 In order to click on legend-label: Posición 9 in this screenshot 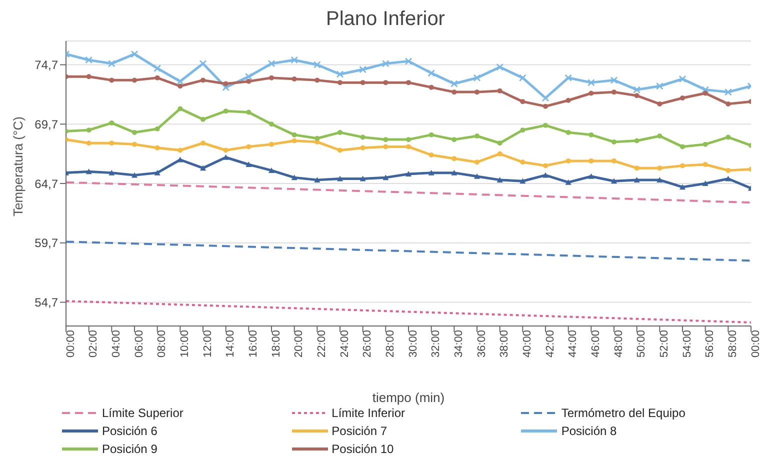, I will do `click(130, 449)`.